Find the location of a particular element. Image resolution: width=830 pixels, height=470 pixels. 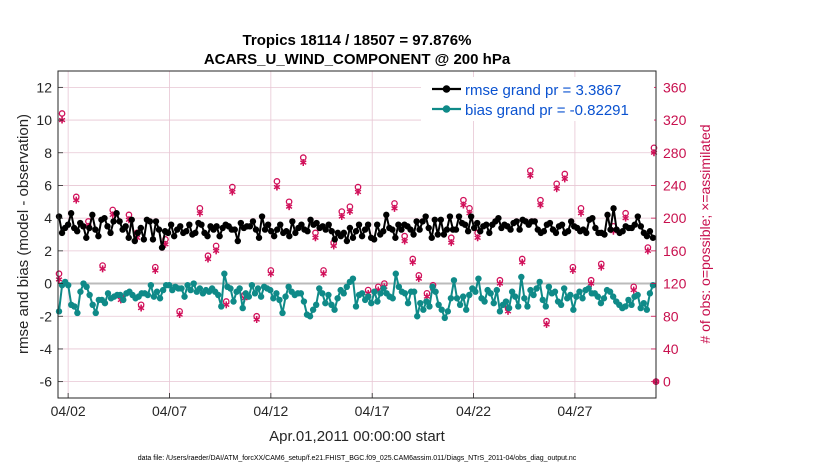

legend-bias: bias grand pr = -0.82291 is located at coordinates (530, 110).